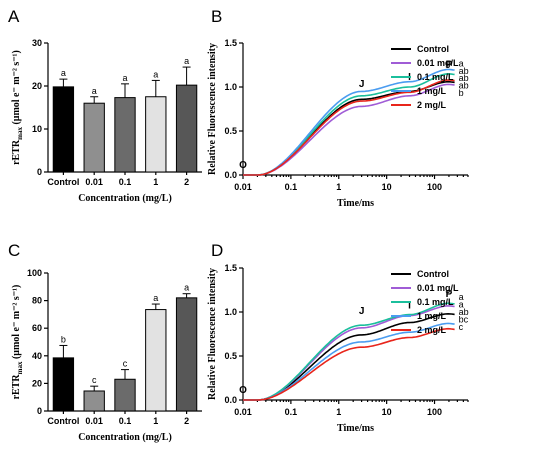 The width and height of the screenshot is (550, 459). I want to click on phase-label-p: P, so click(449, 65).